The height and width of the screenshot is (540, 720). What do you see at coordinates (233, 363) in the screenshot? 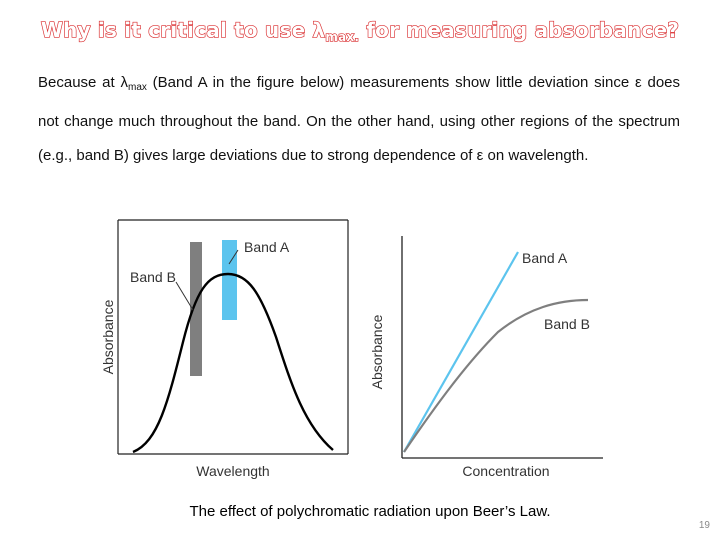
I see `absorption-curve` at bounding box center [233, 363].